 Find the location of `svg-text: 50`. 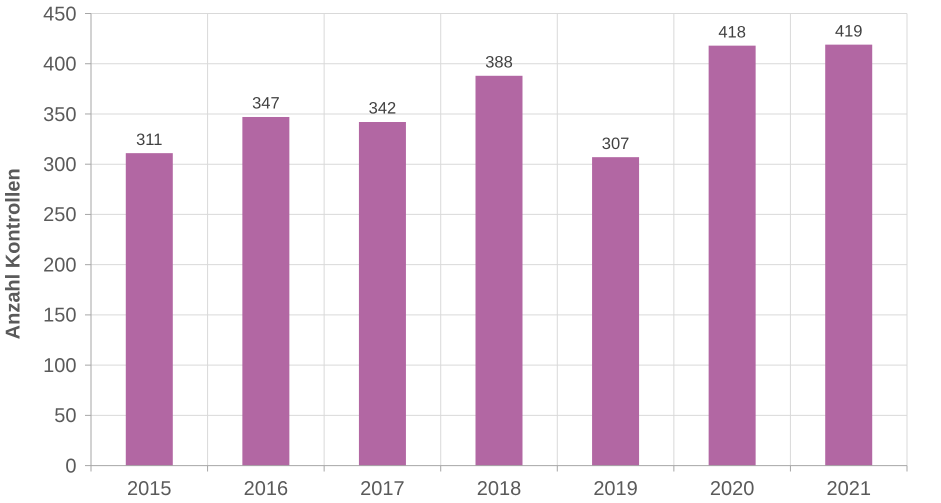

svg-text: 50 is located at coordinates (65, 416).